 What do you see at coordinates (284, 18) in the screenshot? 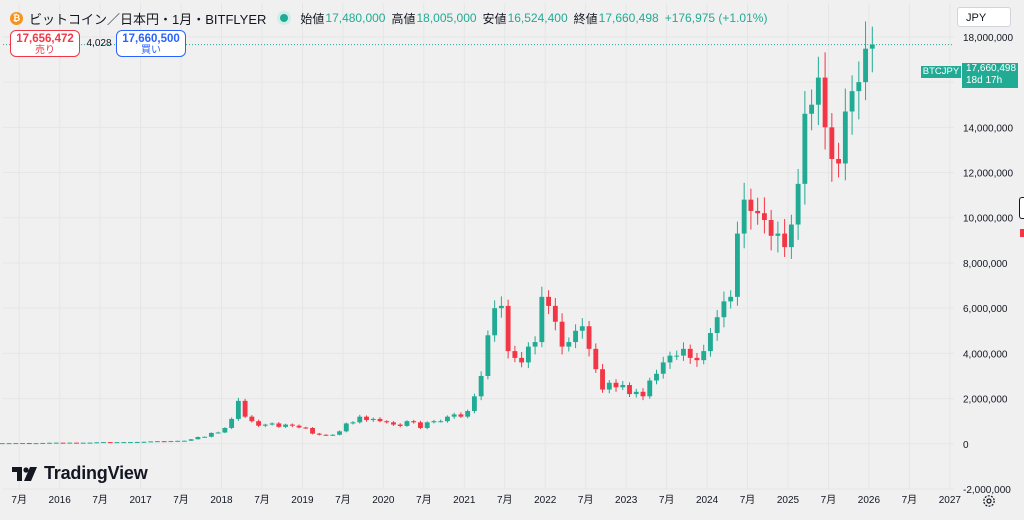
I see `market-status-icon` at bounding box center [284, 18].